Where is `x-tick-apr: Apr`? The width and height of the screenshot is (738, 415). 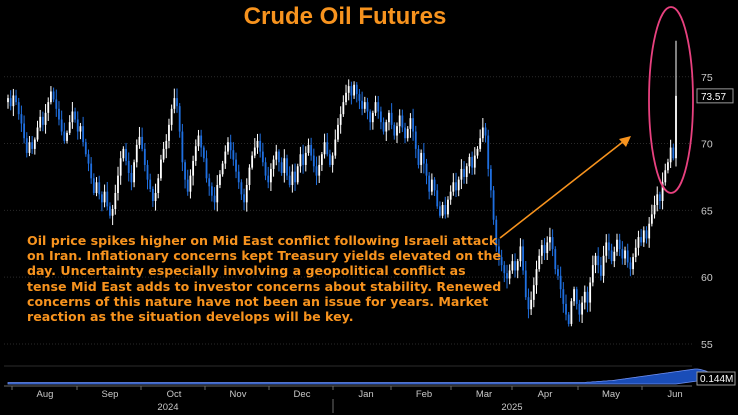 x-tick-apr: Apr is located at coordinates (545, 394).